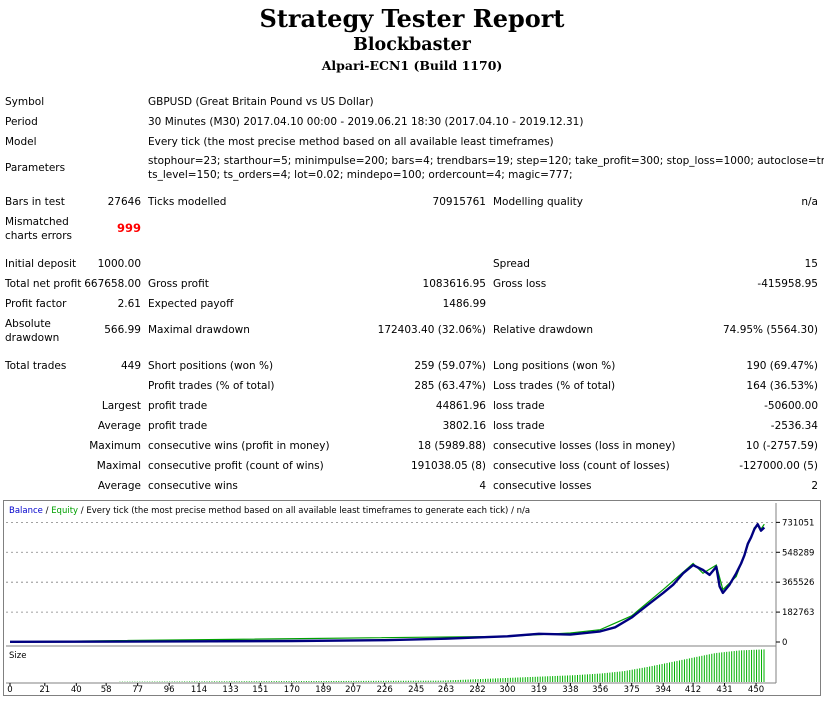  I want to click on max-consecutive-losses-value: 10 (-2757.59), so click(781, 446).